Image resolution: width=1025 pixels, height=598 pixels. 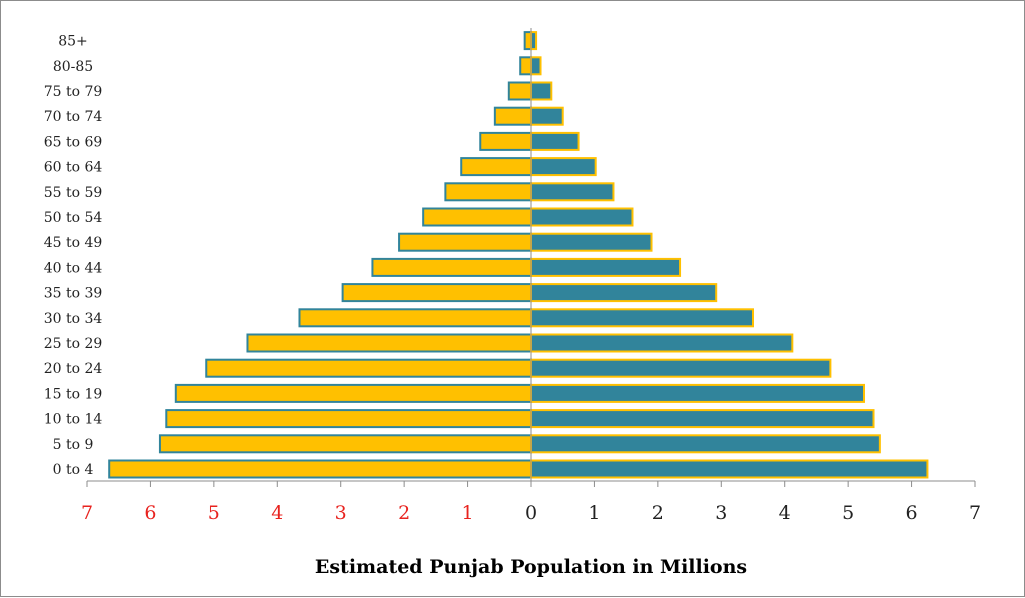 I want to click on category-label: 25 to 29, so click(x=73, y=344).